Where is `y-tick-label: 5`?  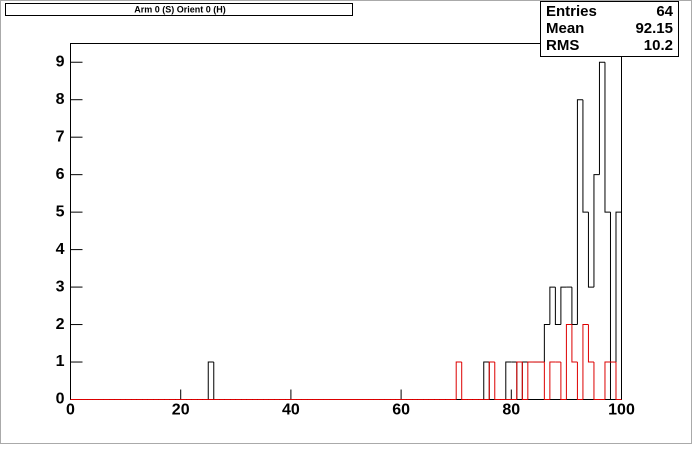
y-tick-label: 5 is located at coordinates (60, 211).